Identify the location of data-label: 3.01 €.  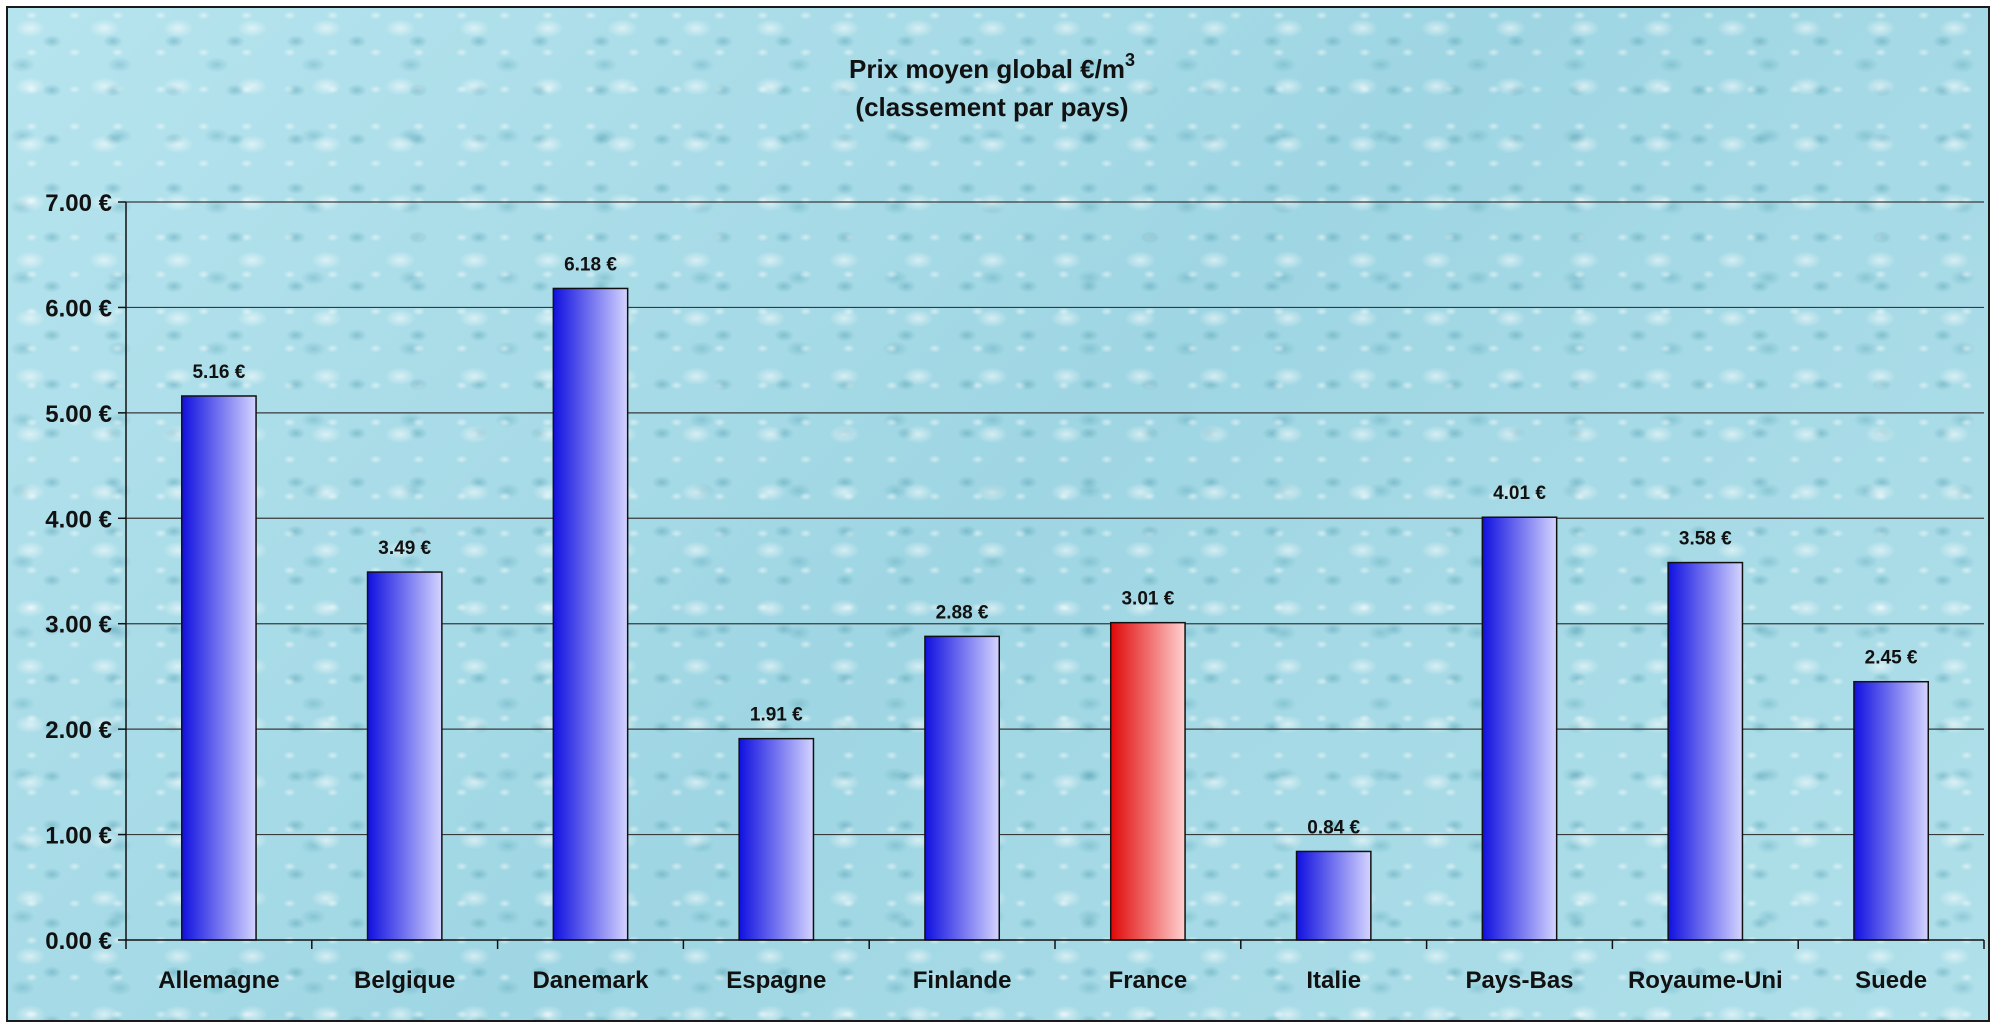
(1147, 599).